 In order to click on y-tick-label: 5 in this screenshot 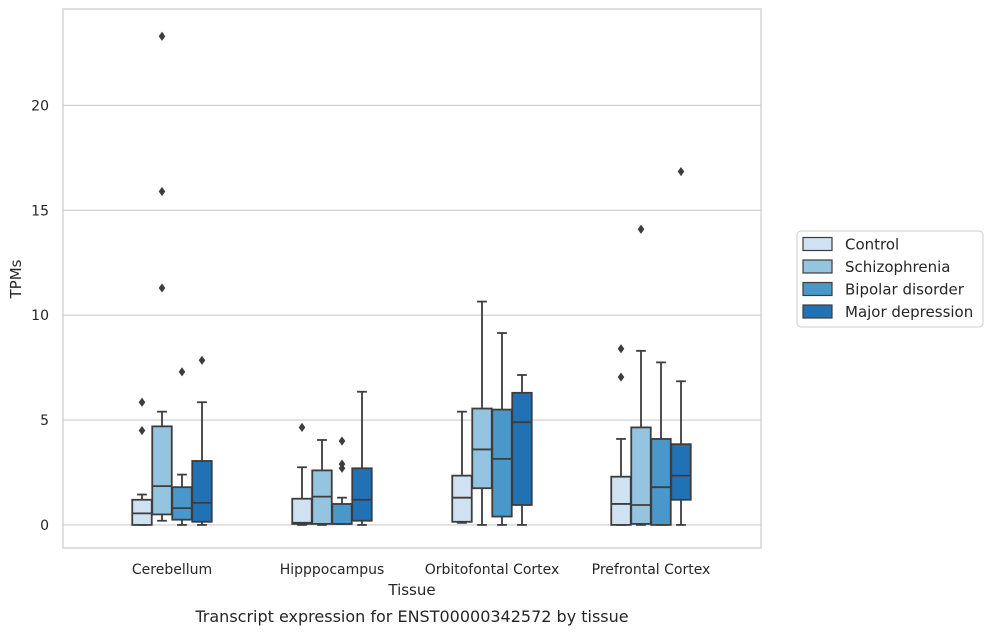, I will do `click(44, 421)`.